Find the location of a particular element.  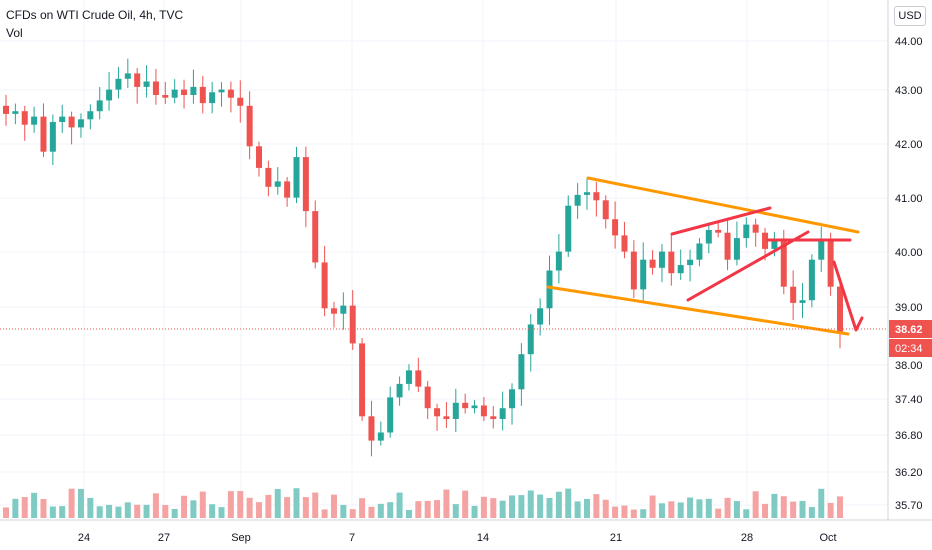

price-tick: 39.00 is located at coordinates (909, 308).